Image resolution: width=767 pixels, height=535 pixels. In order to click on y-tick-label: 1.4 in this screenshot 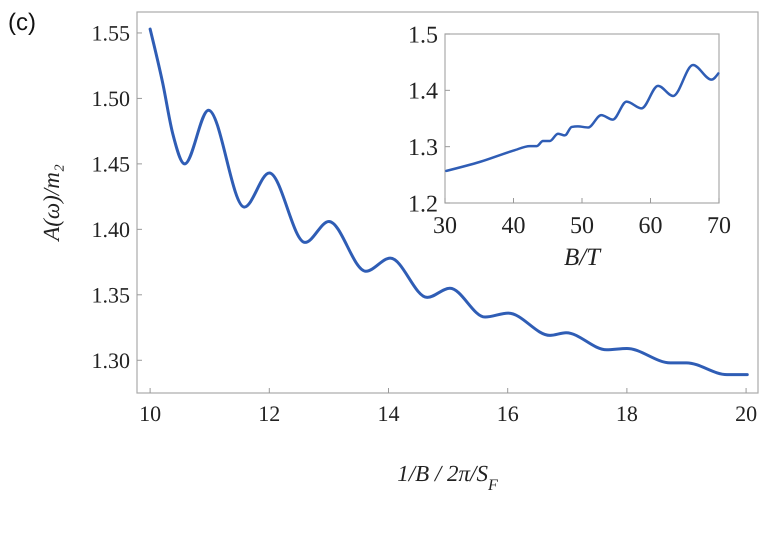, I will do `click(423, 91)`.